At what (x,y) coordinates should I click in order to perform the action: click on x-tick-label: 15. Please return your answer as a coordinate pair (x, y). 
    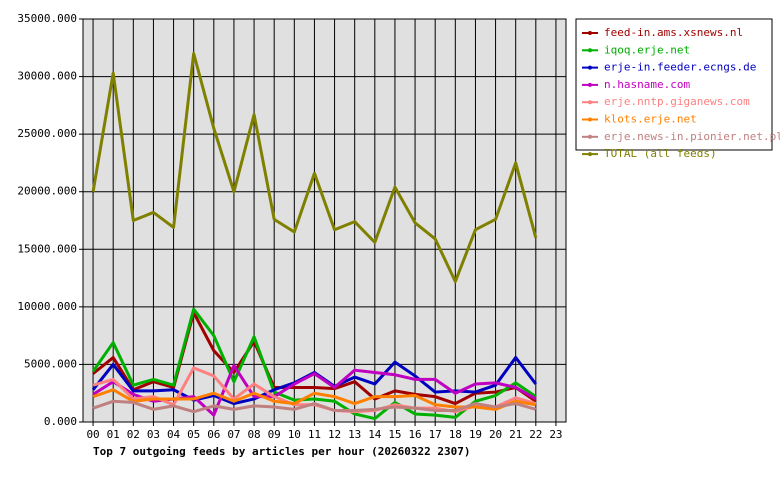
    Looking at the image, I should click on (394, 434).